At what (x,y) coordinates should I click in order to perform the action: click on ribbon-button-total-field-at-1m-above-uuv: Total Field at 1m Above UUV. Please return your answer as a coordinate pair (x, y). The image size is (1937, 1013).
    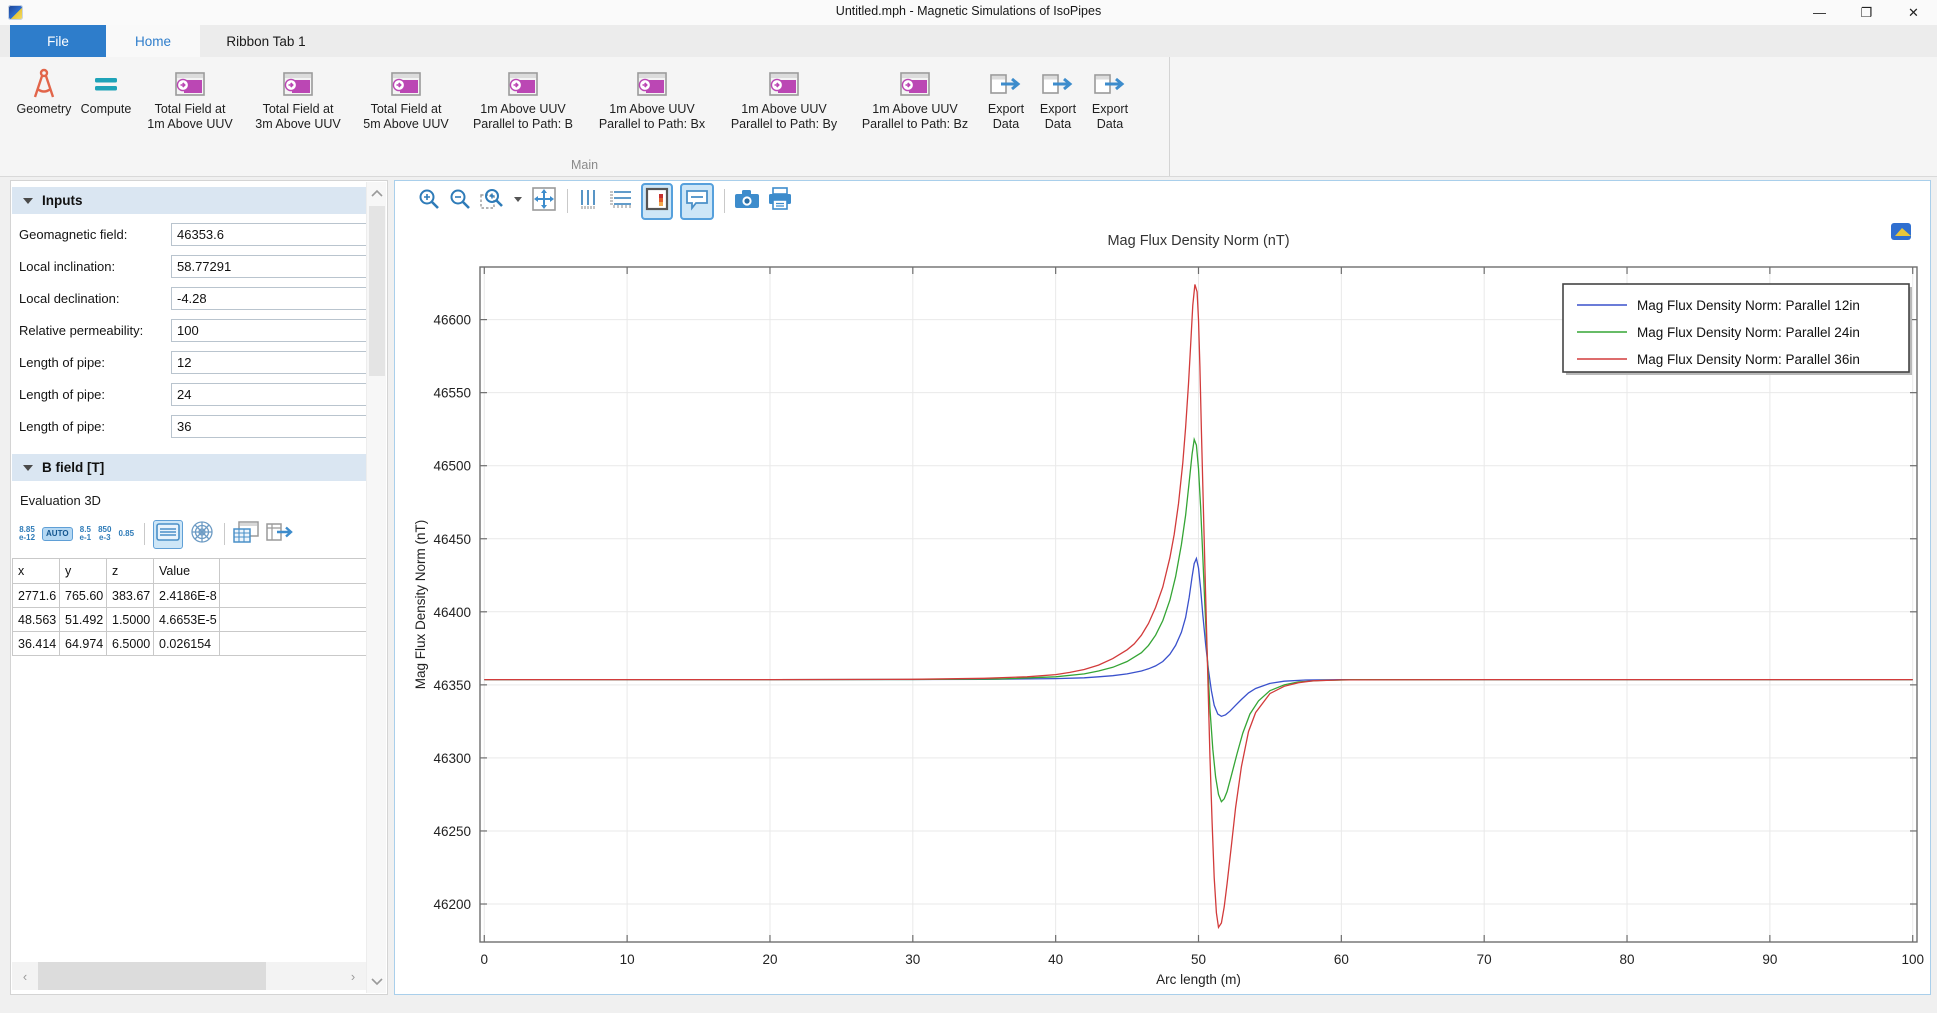
    Looking at the image, I should click on (190, 97).